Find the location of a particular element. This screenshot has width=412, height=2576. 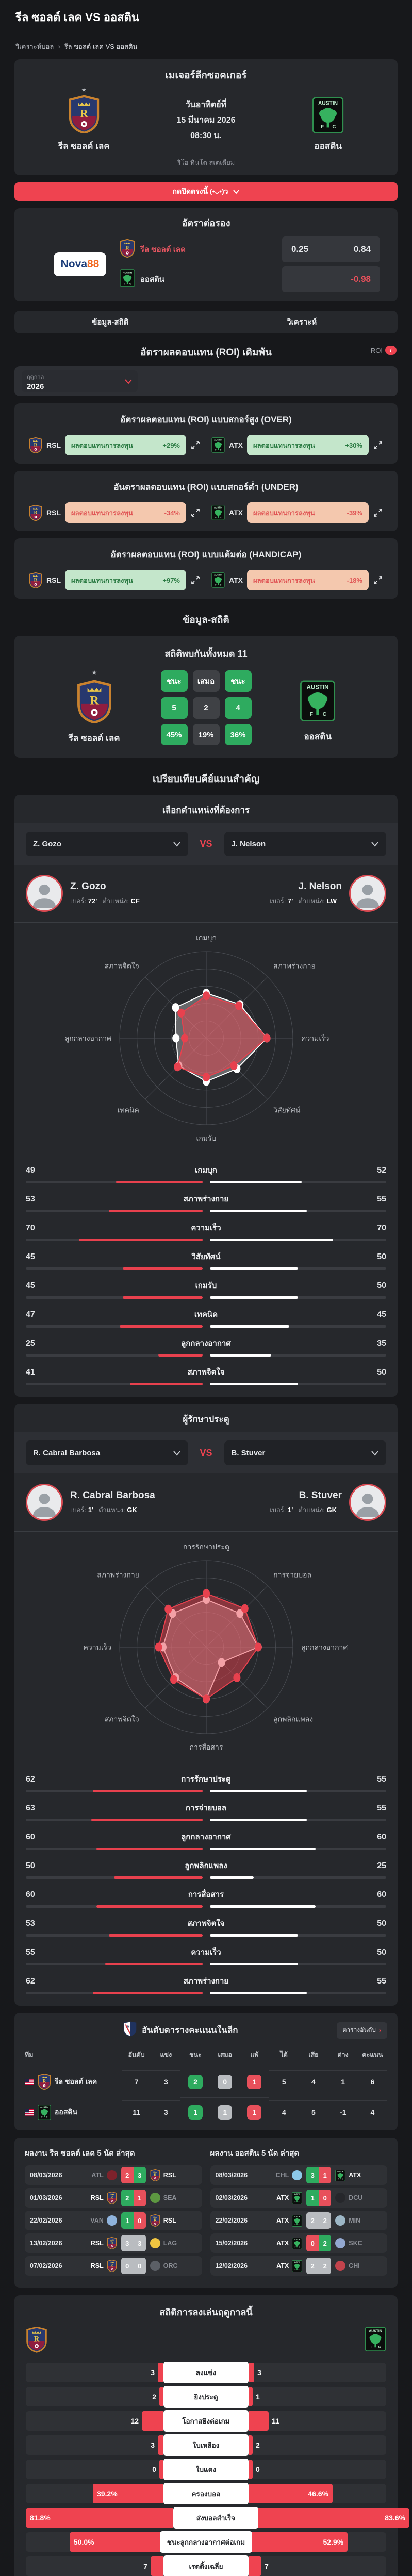

home-crest-icon: R is located at coordinates (94, 703).